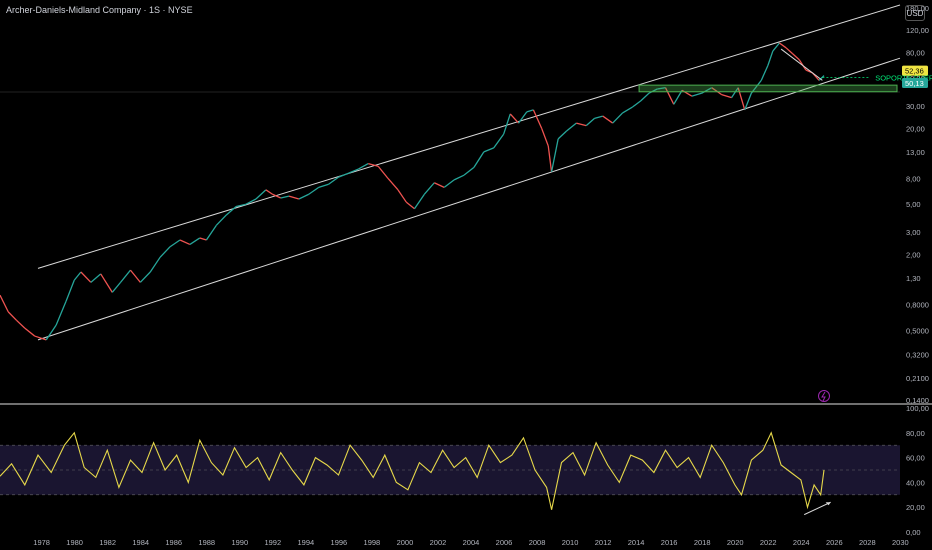 This screenshot has height=550, width=932. I want to click on price-axis-tick-label: 5,00, so click(913, 204).